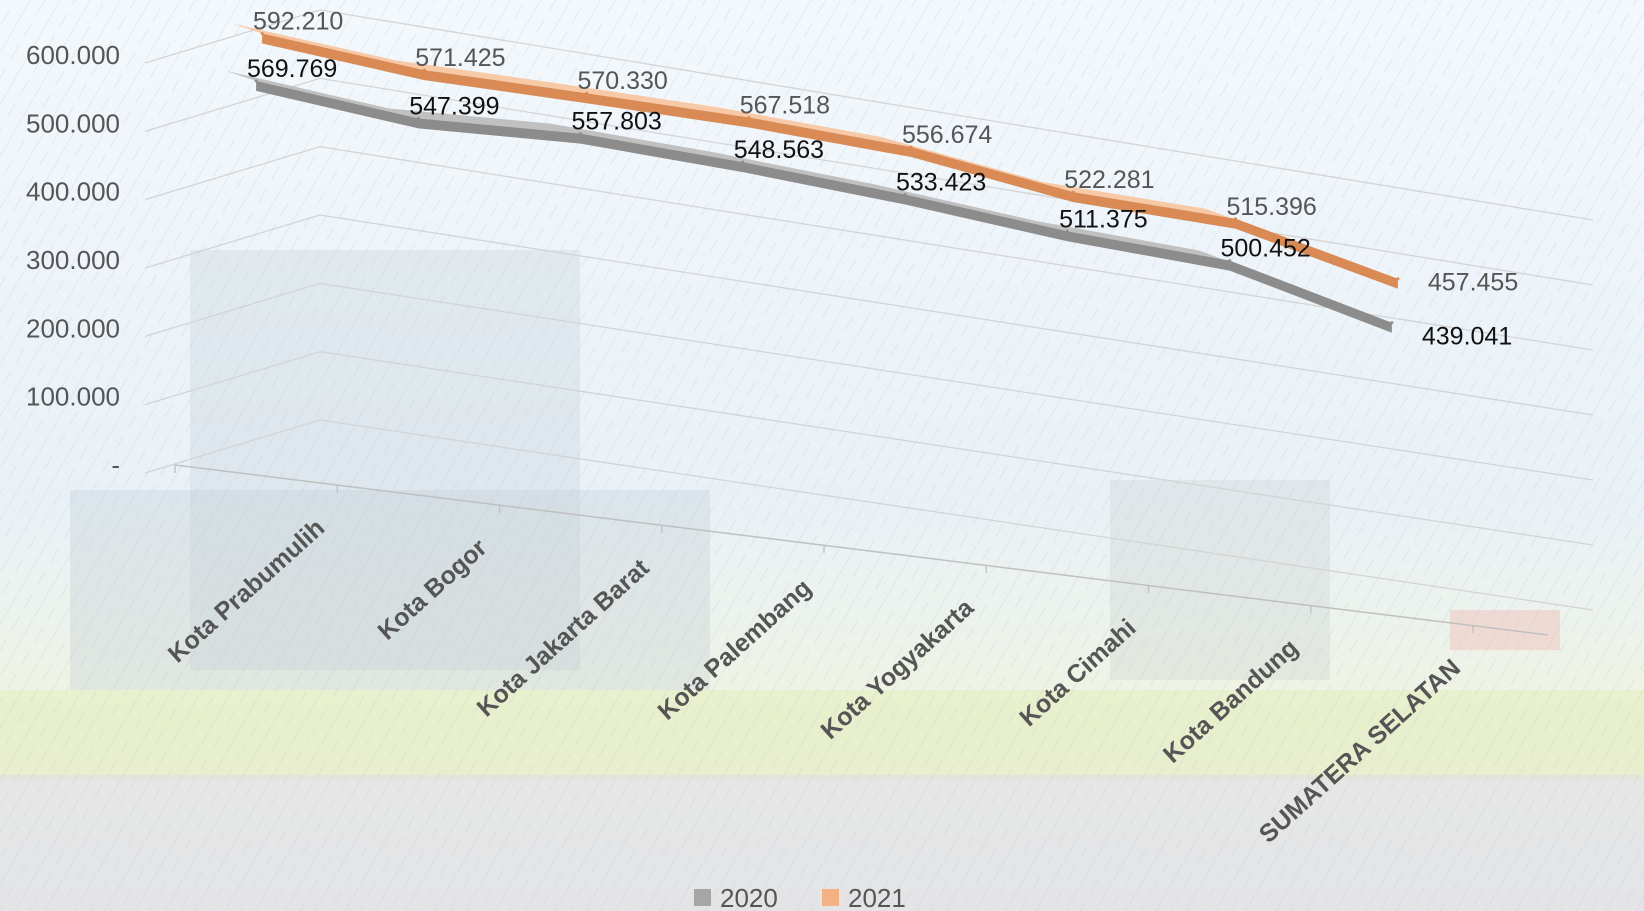 The width and height of the screenshot is (1644, 911). What do you see at coordinates (298, 22) in the screenshot?
I see `data-label-2021: 592.210` at bounding box center [298, 22].